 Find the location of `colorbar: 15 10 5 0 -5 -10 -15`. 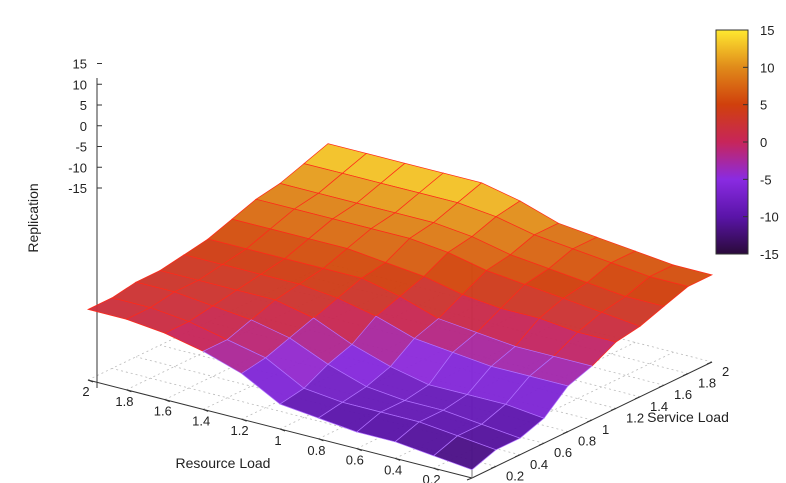

colorbar: 15 10 5 0 -5 -10 -15 is located at coordinates (747, 142).